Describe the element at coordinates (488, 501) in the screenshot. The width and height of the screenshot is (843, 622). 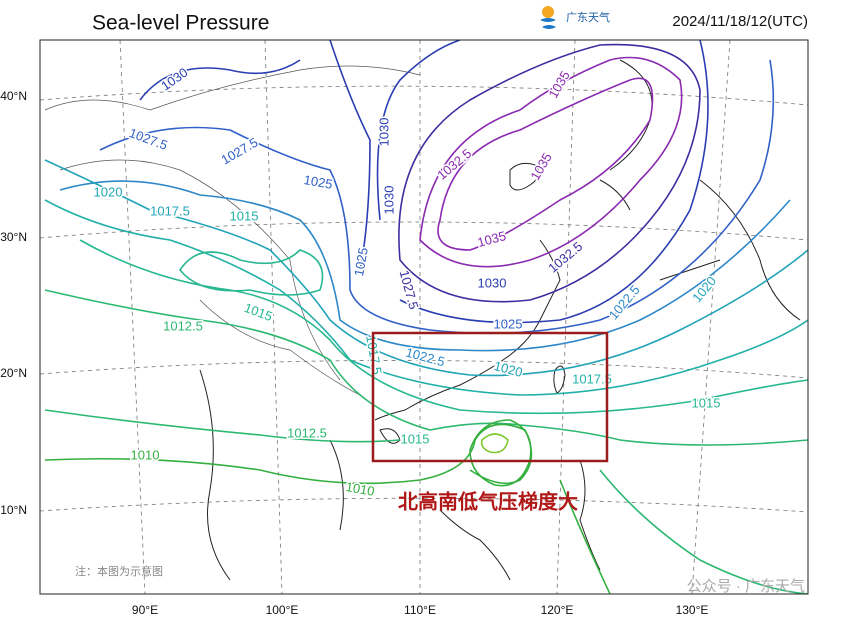
I see `annotation: 北高南低气压梯度大` at that location.